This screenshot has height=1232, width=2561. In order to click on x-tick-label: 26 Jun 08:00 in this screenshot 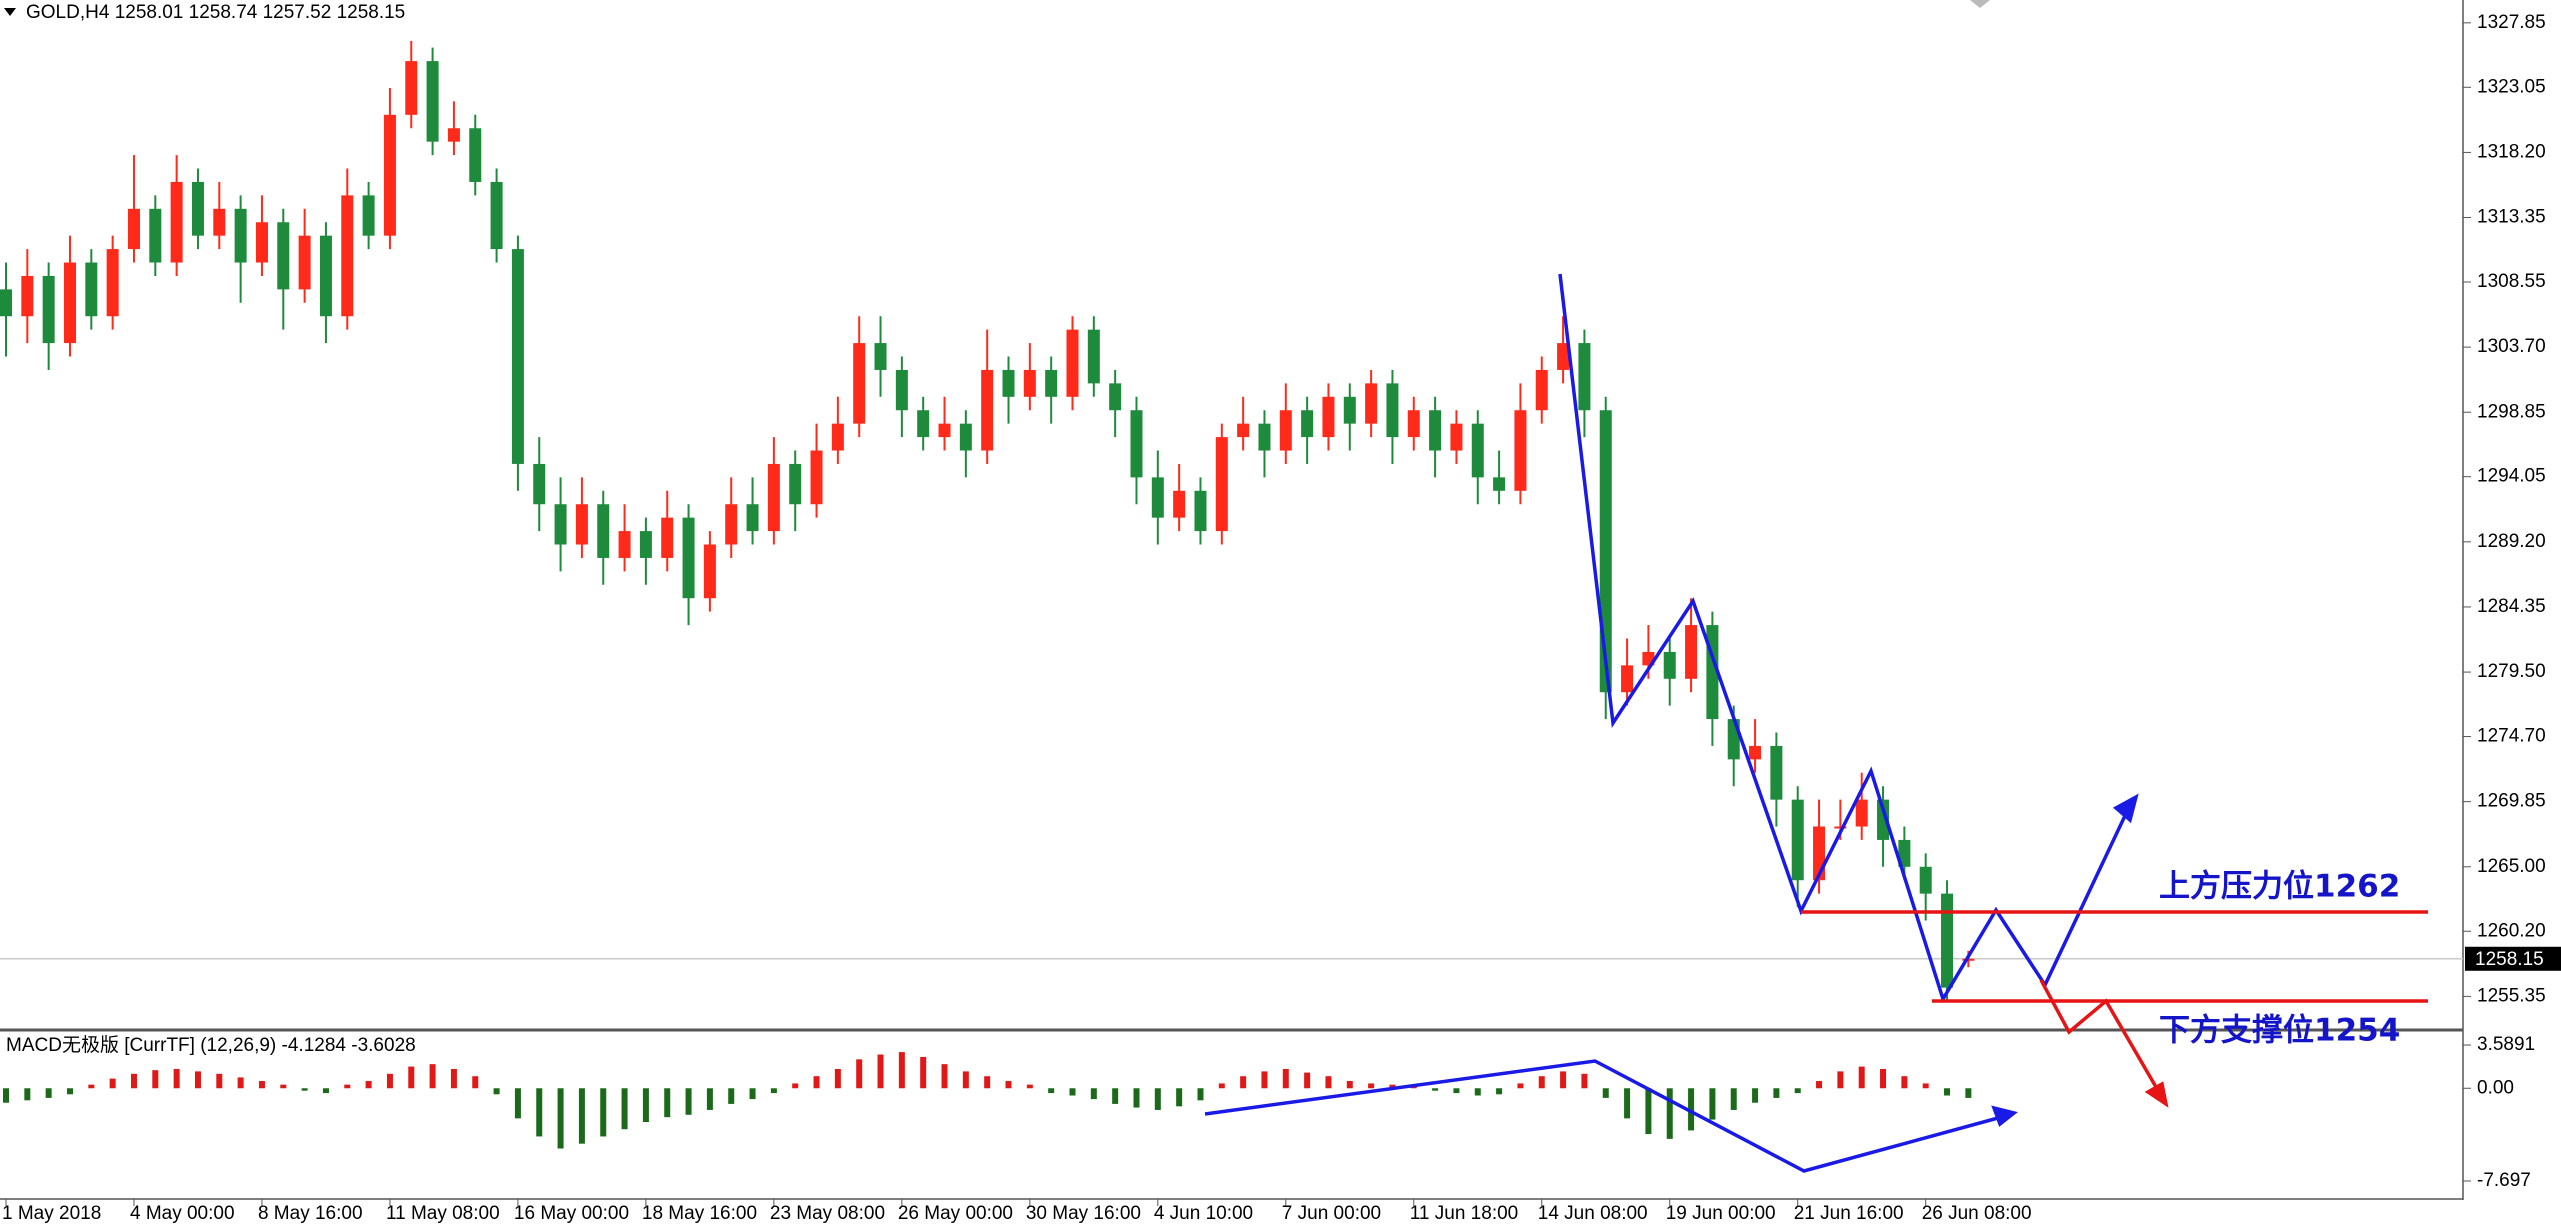, I will do `click(1977, 1213)`.